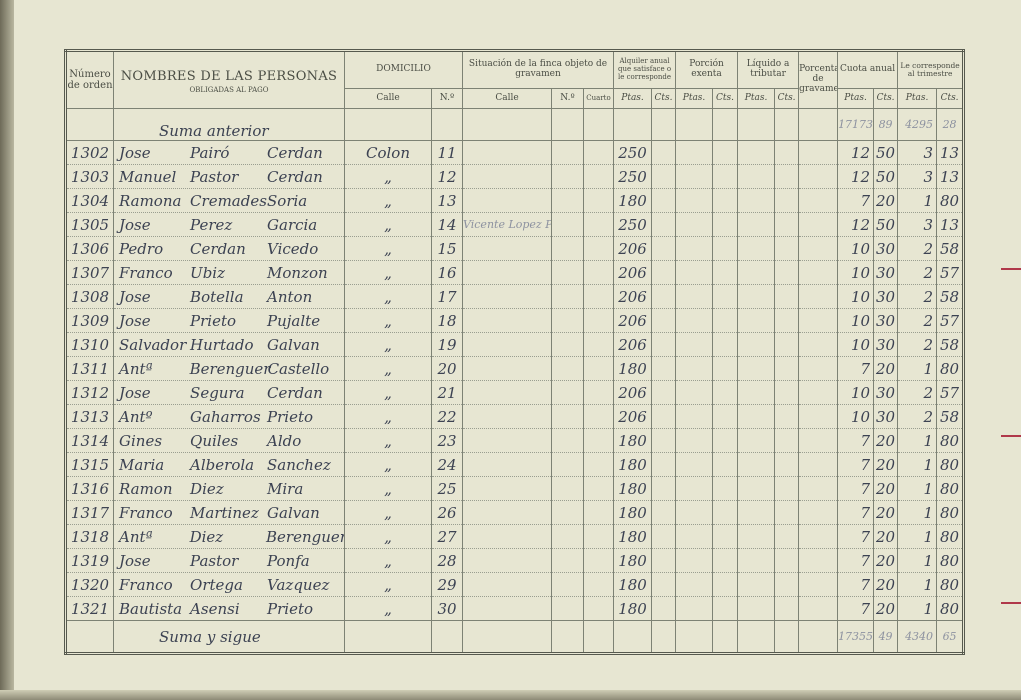 This screenshot has height=700, width=1021. I want to click on header-porcion: Porción exenta, so click(707, 69).